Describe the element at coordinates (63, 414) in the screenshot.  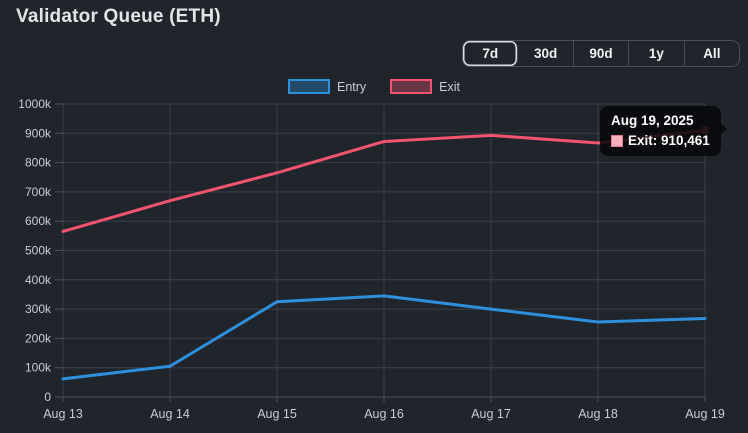
I see `x-axis-label: Aug 13` at that location.